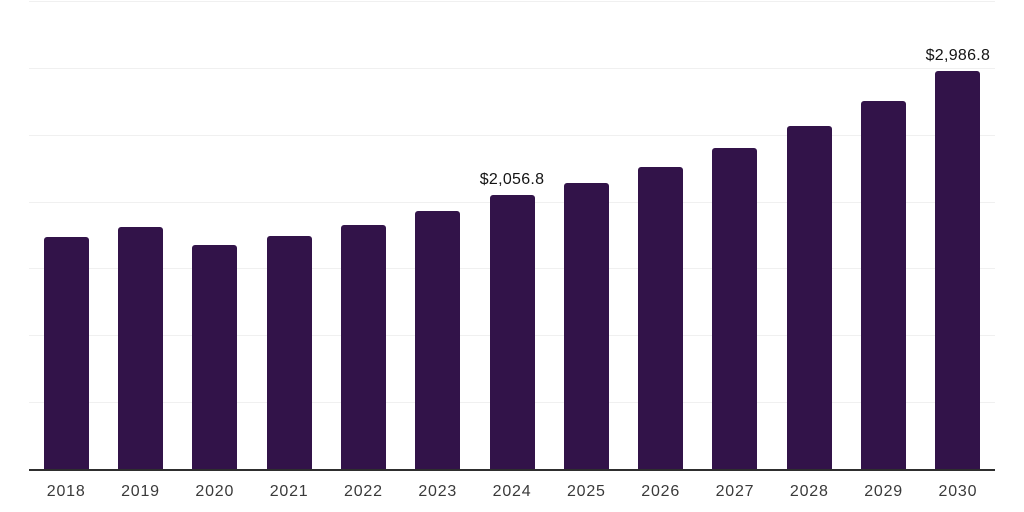  I want to click on value-label-2024: $2,056.8, so click(512, 179).